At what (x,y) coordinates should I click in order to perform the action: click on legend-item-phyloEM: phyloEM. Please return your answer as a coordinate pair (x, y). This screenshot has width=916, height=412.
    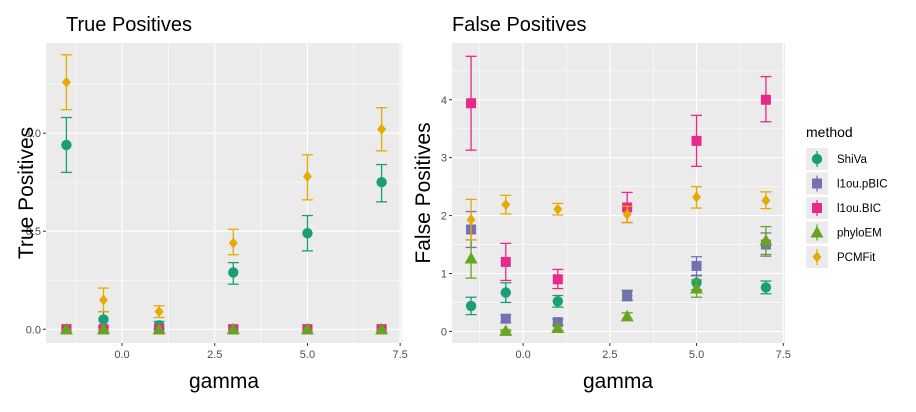
    Looking at the image, I should click on (844, 232).